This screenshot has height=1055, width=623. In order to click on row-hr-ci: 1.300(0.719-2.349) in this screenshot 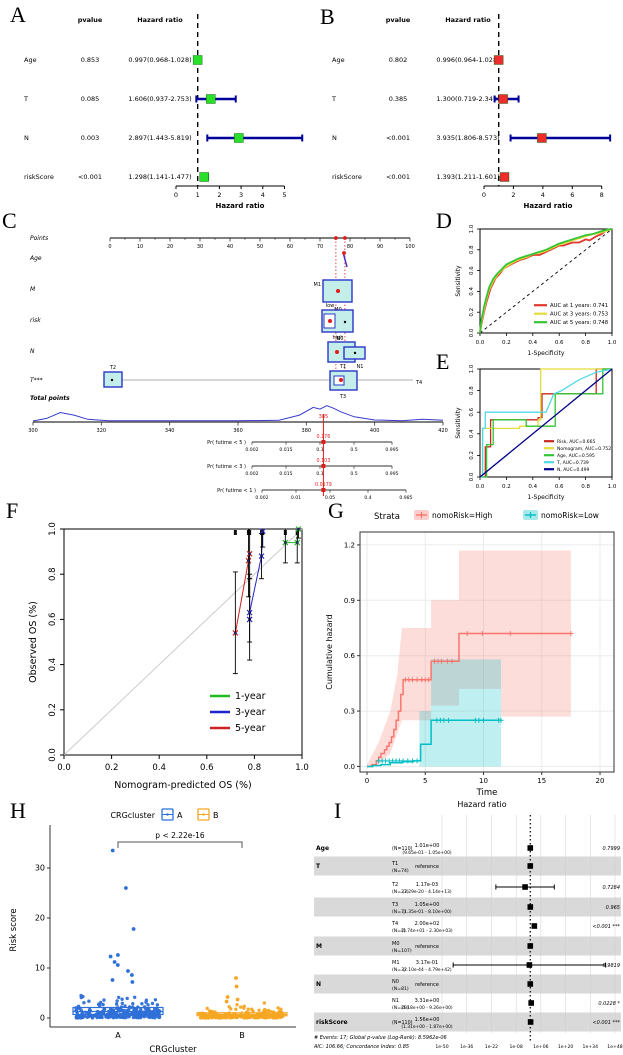, I will do `click(467, 99)`.